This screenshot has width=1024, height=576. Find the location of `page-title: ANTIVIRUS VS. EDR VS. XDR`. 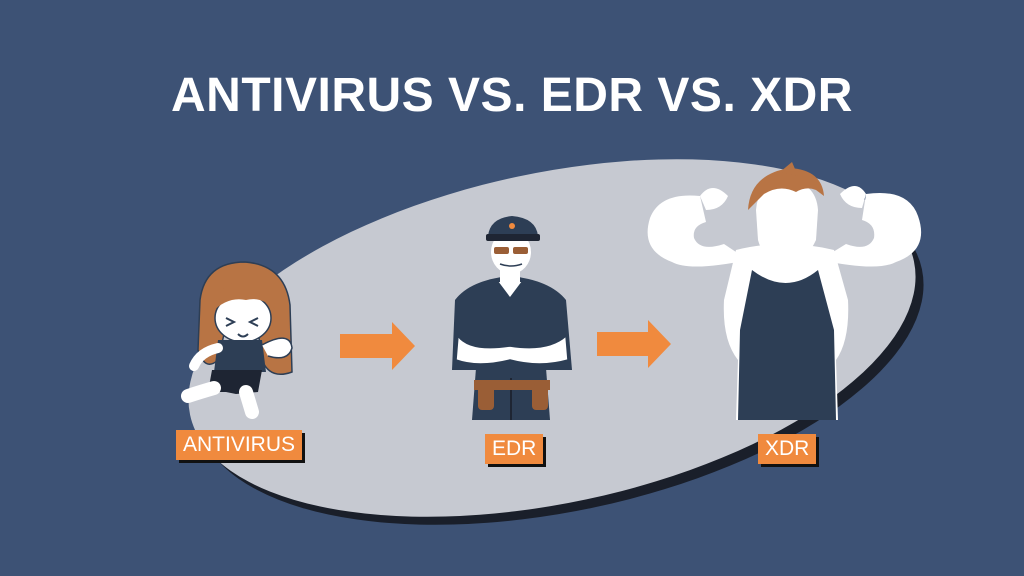

page-title: ANTIVIRUS VS. EDR VS. XDR is located at coordinates (512, 95).